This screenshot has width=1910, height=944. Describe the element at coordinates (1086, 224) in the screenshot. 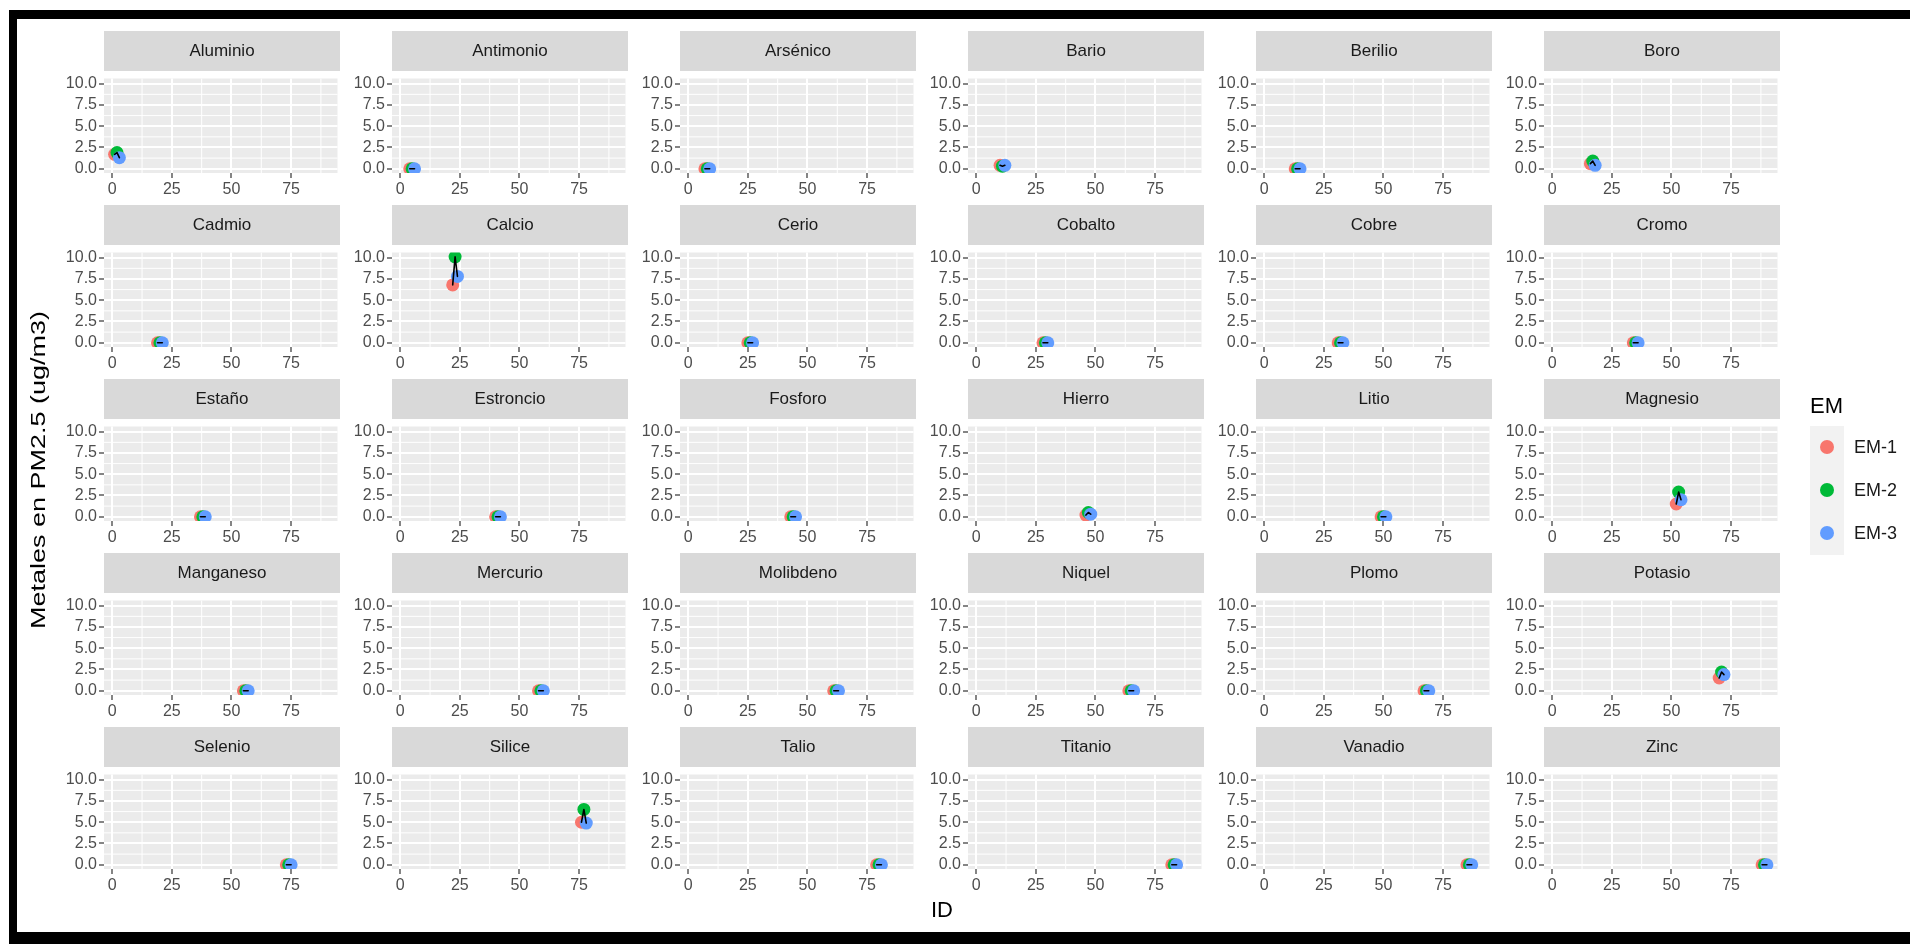

I see `chart-title: Cobalto` at that location.